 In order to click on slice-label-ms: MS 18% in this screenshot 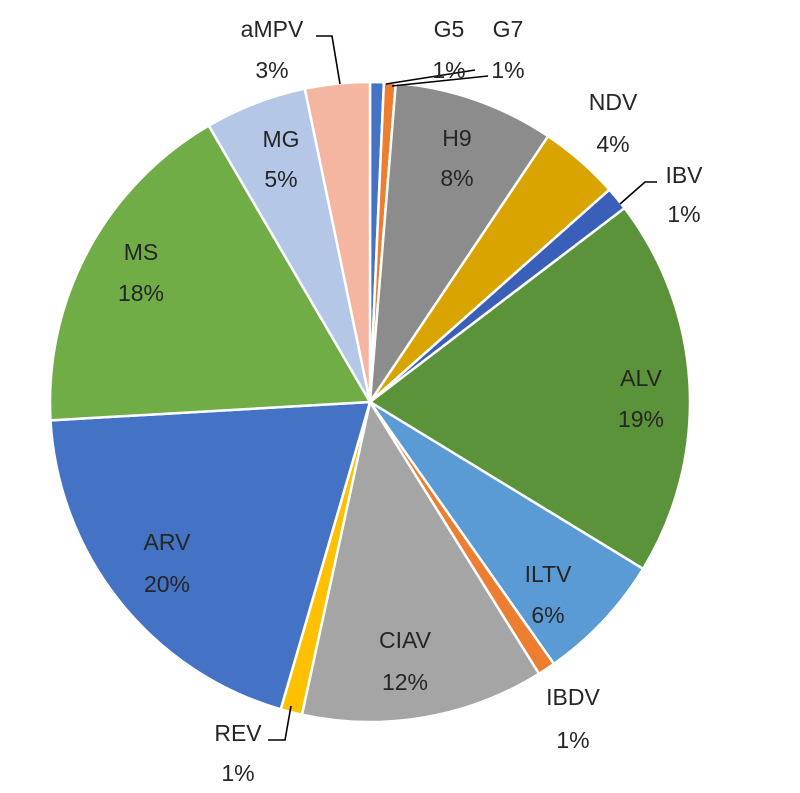, I will do `click(141, 272)`.